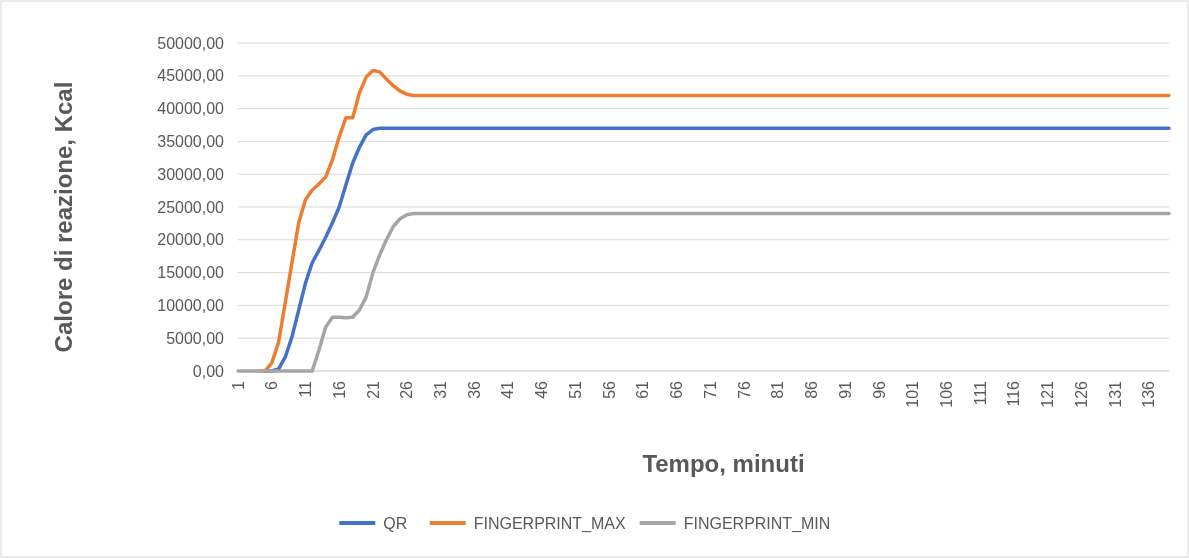 The image size is (1189, 558). Describe the element at coordinates (191, 109) in the screenshot. I see `y-tick-label: 40000,00` at that location.